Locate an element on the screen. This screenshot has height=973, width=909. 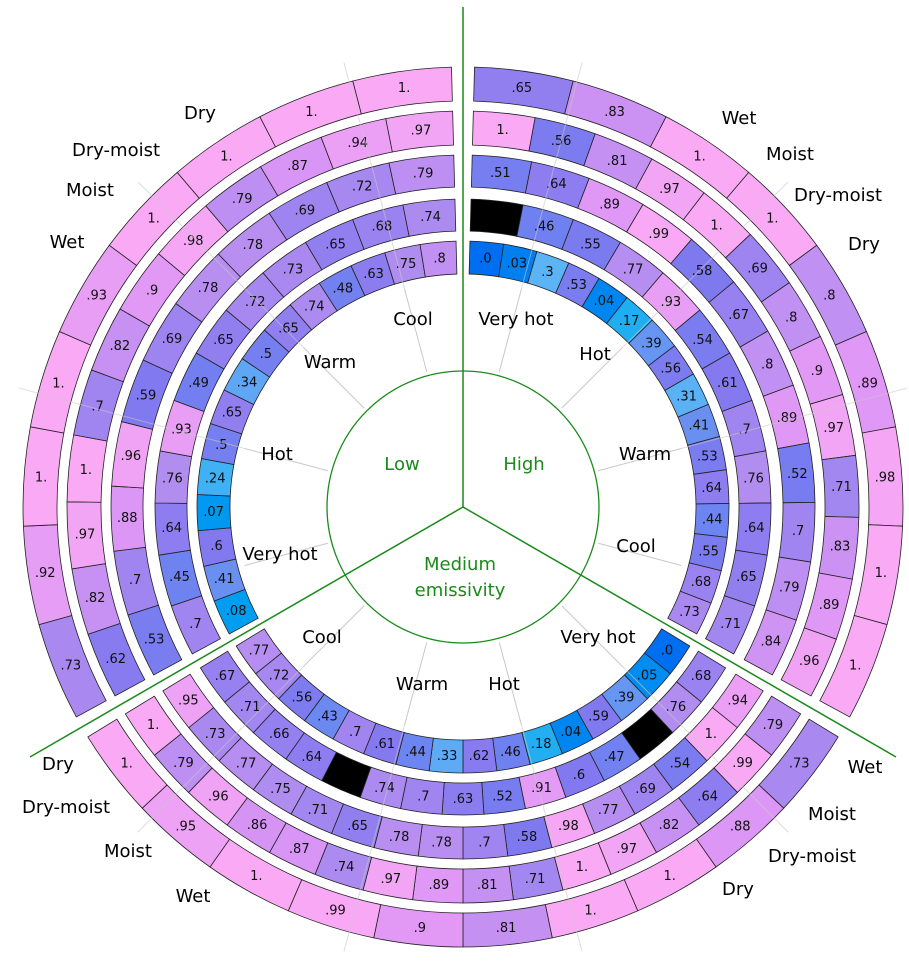
cell-value-label: .05 is located at coordinates (647, 675).